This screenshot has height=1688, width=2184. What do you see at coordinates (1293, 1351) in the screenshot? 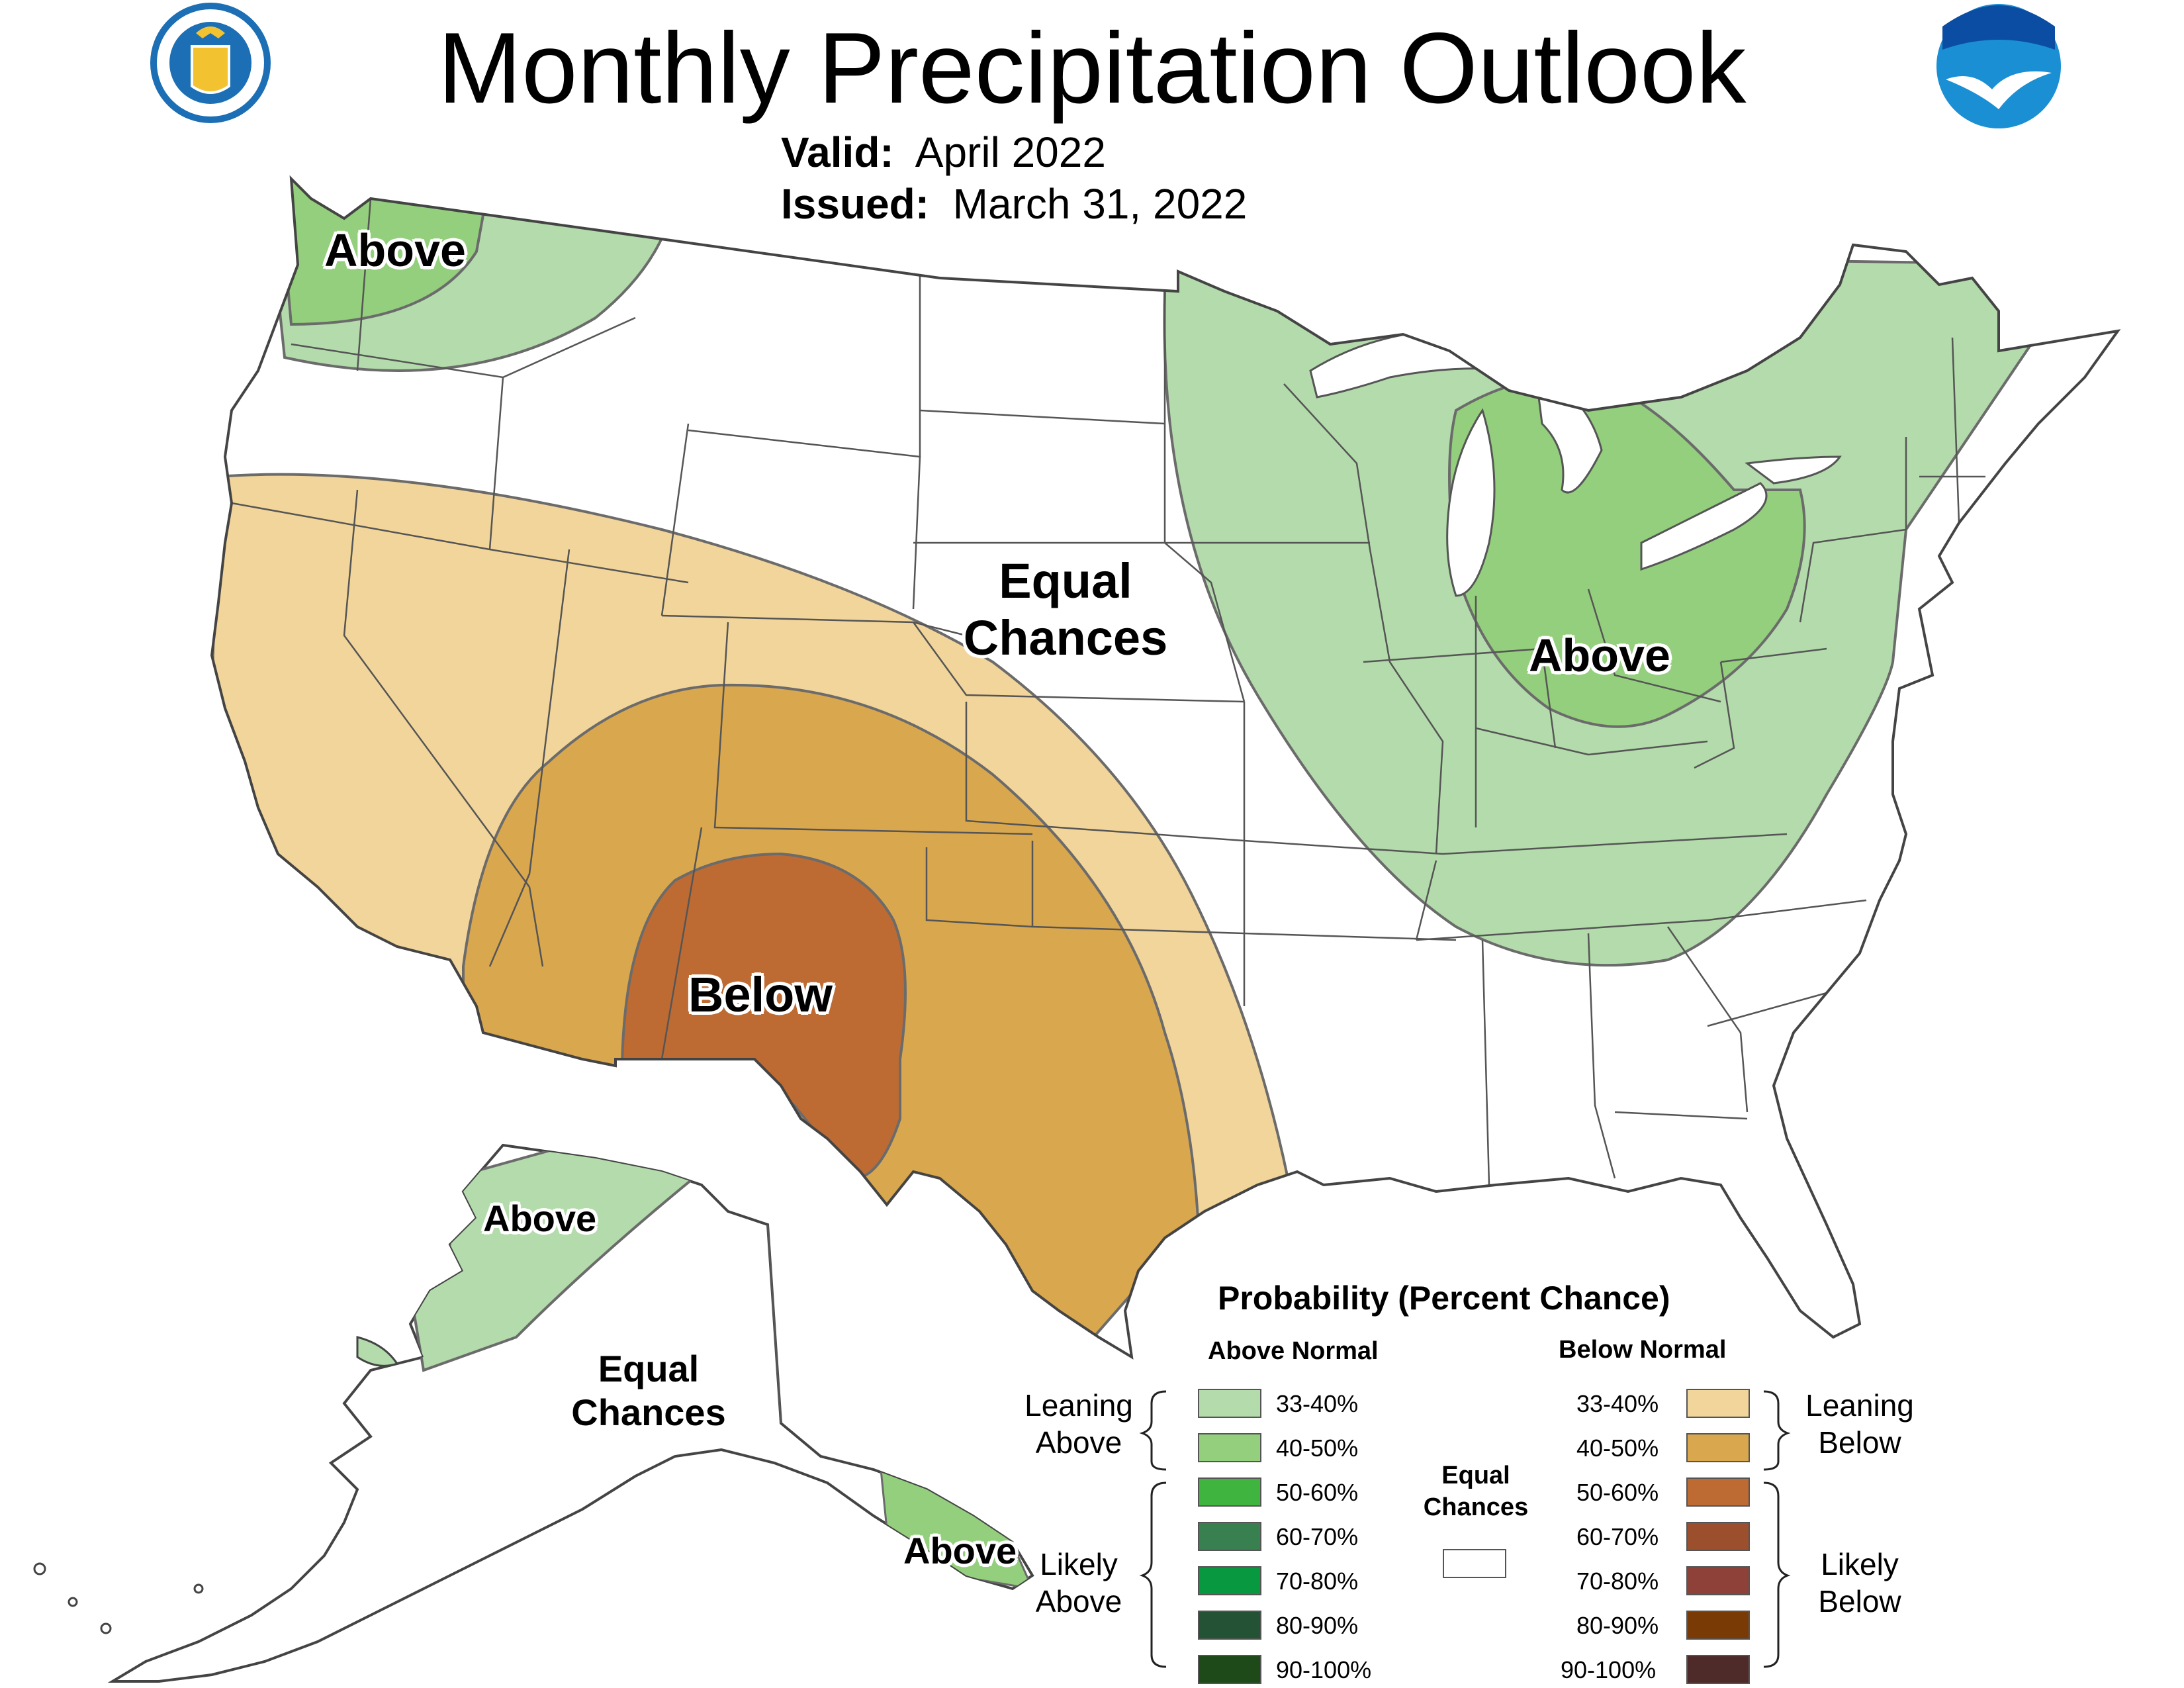
I see `legend-above-header: Above Normal` at bounding box center [1293, 1351].